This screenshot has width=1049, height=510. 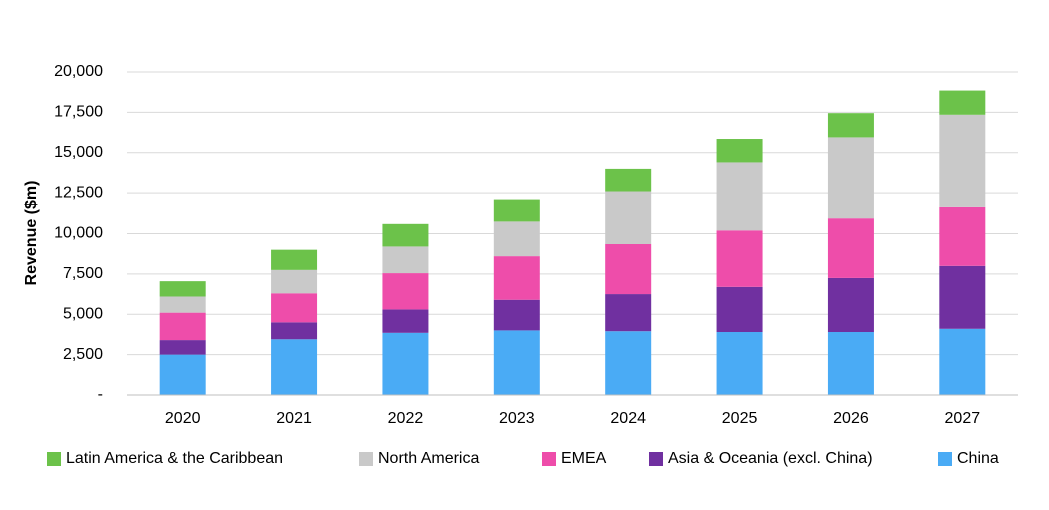 I want to click on y-tick-label: 12,500, so click(x=78, y=192).